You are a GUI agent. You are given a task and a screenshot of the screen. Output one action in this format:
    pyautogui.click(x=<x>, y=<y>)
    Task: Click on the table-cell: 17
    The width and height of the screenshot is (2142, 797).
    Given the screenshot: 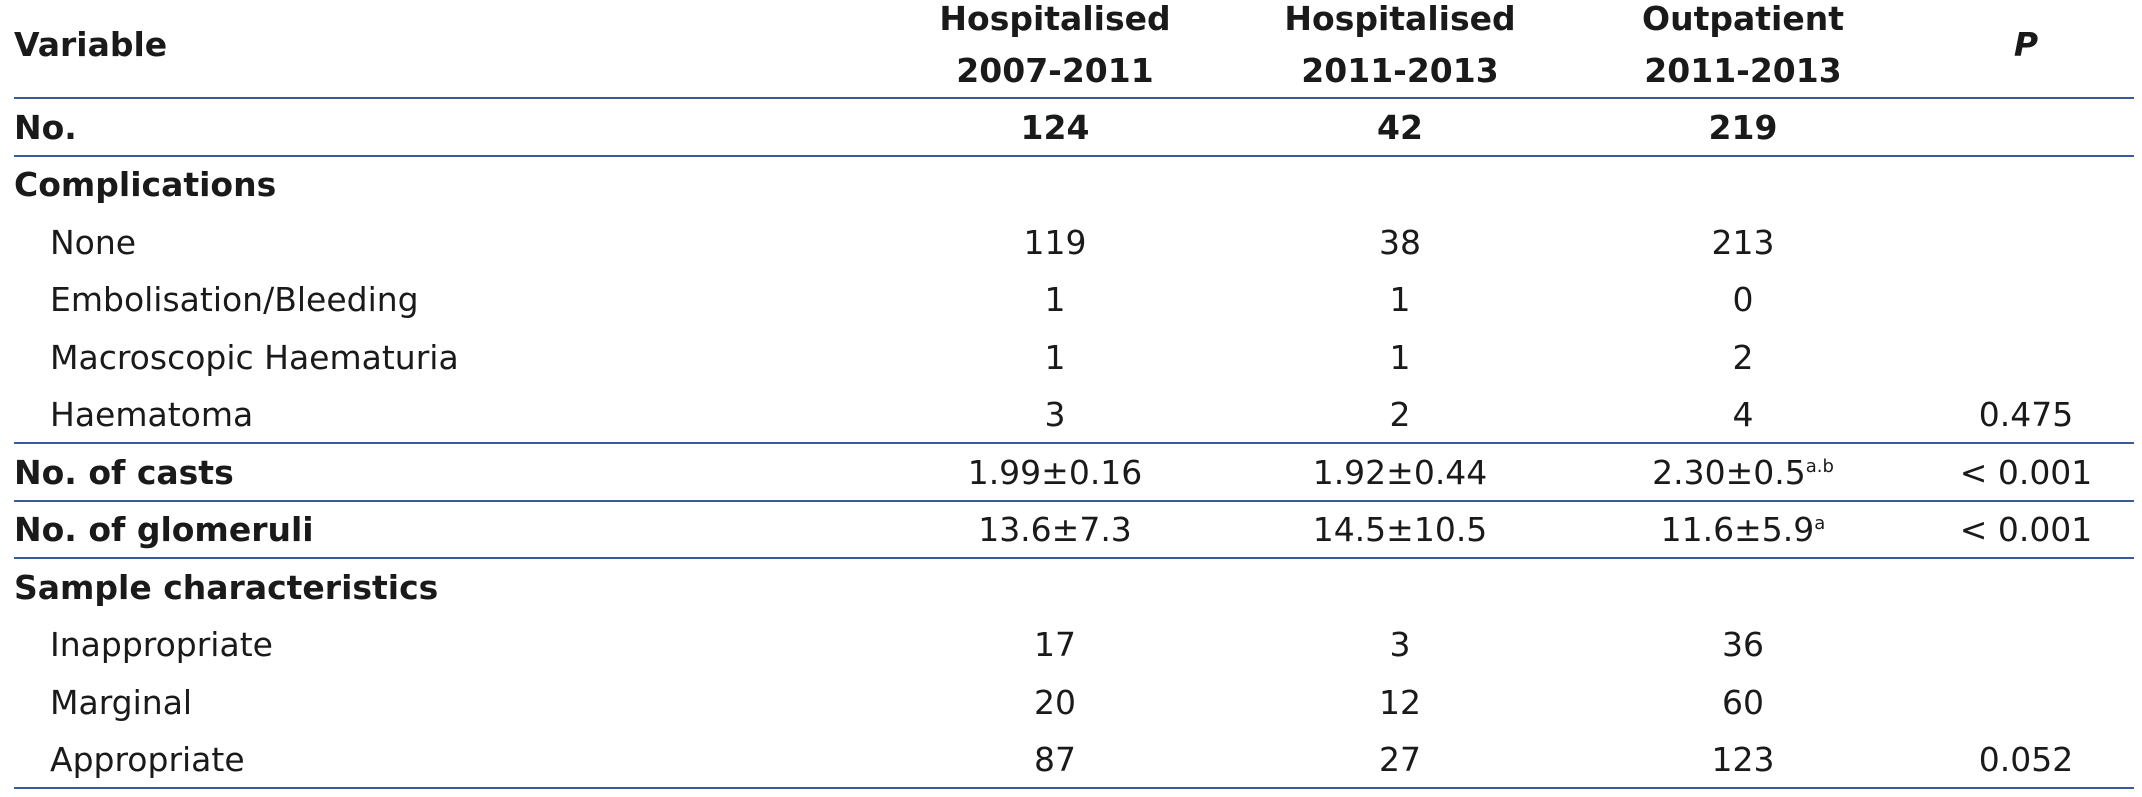 What is the action you would take?
    pyautogui.click(x=1055, y=645)
    